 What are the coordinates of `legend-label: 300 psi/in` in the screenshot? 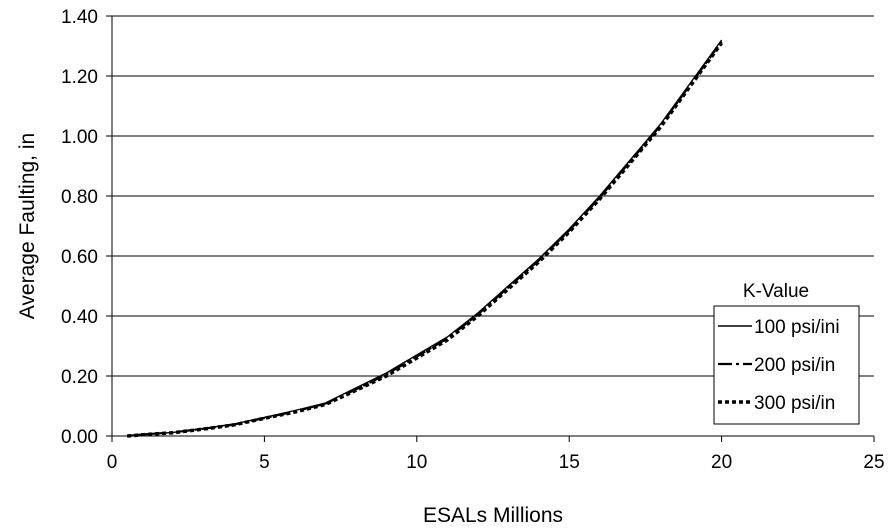 It's located at (794, 403).